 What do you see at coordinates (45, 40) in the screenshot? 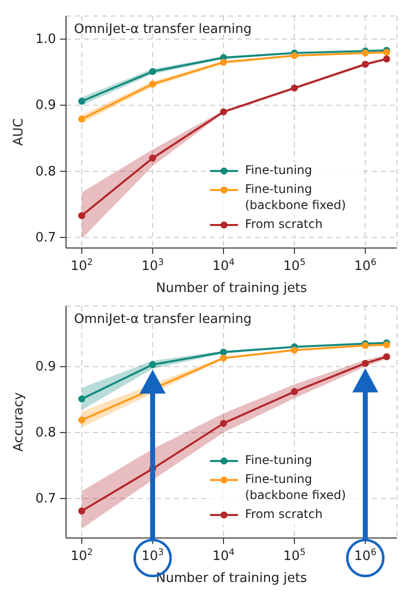
I see `y-tick-label: 1.0` at bounding box center [45, 40].